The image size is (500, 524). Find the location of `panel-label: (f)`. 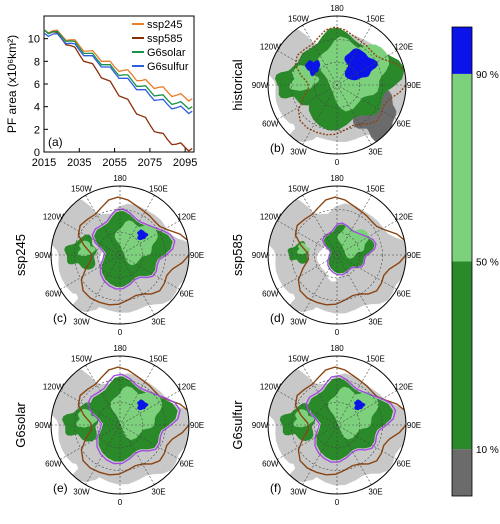

panel-label: (f) is located at coordinates (275, 488).